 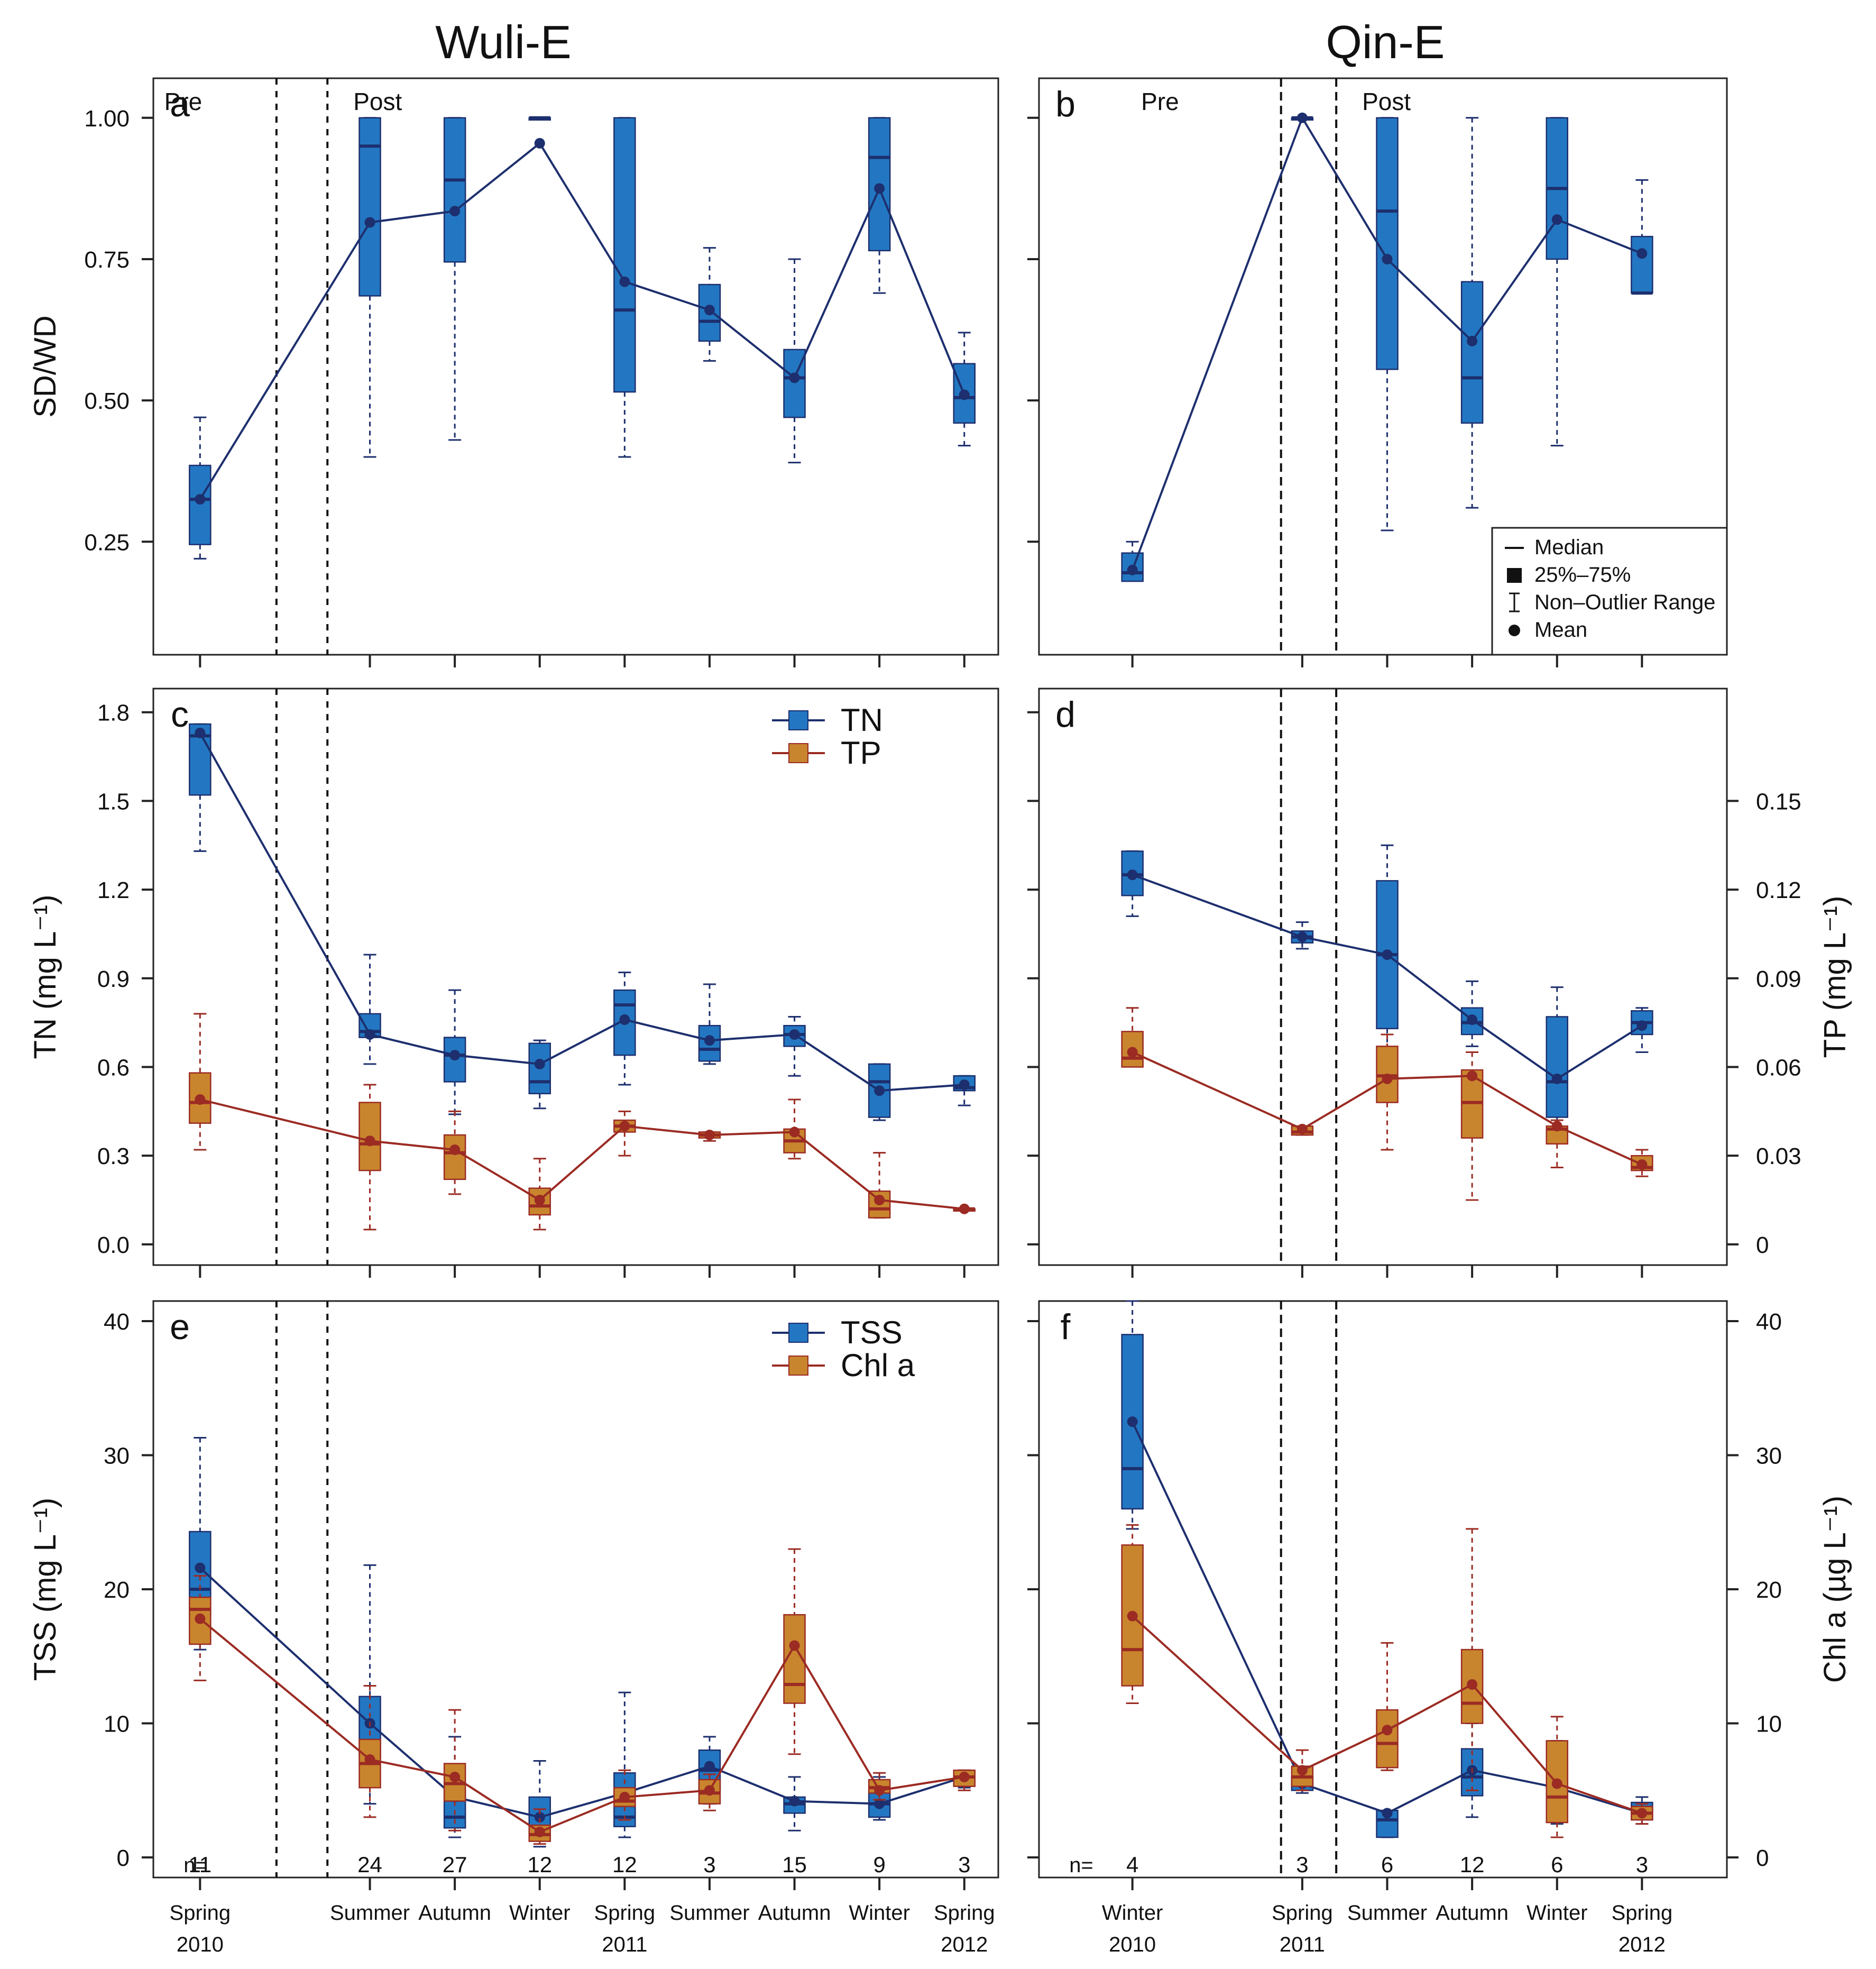 I want to click on right-y-tick-label: 40, so click(x=1769, y=1322).